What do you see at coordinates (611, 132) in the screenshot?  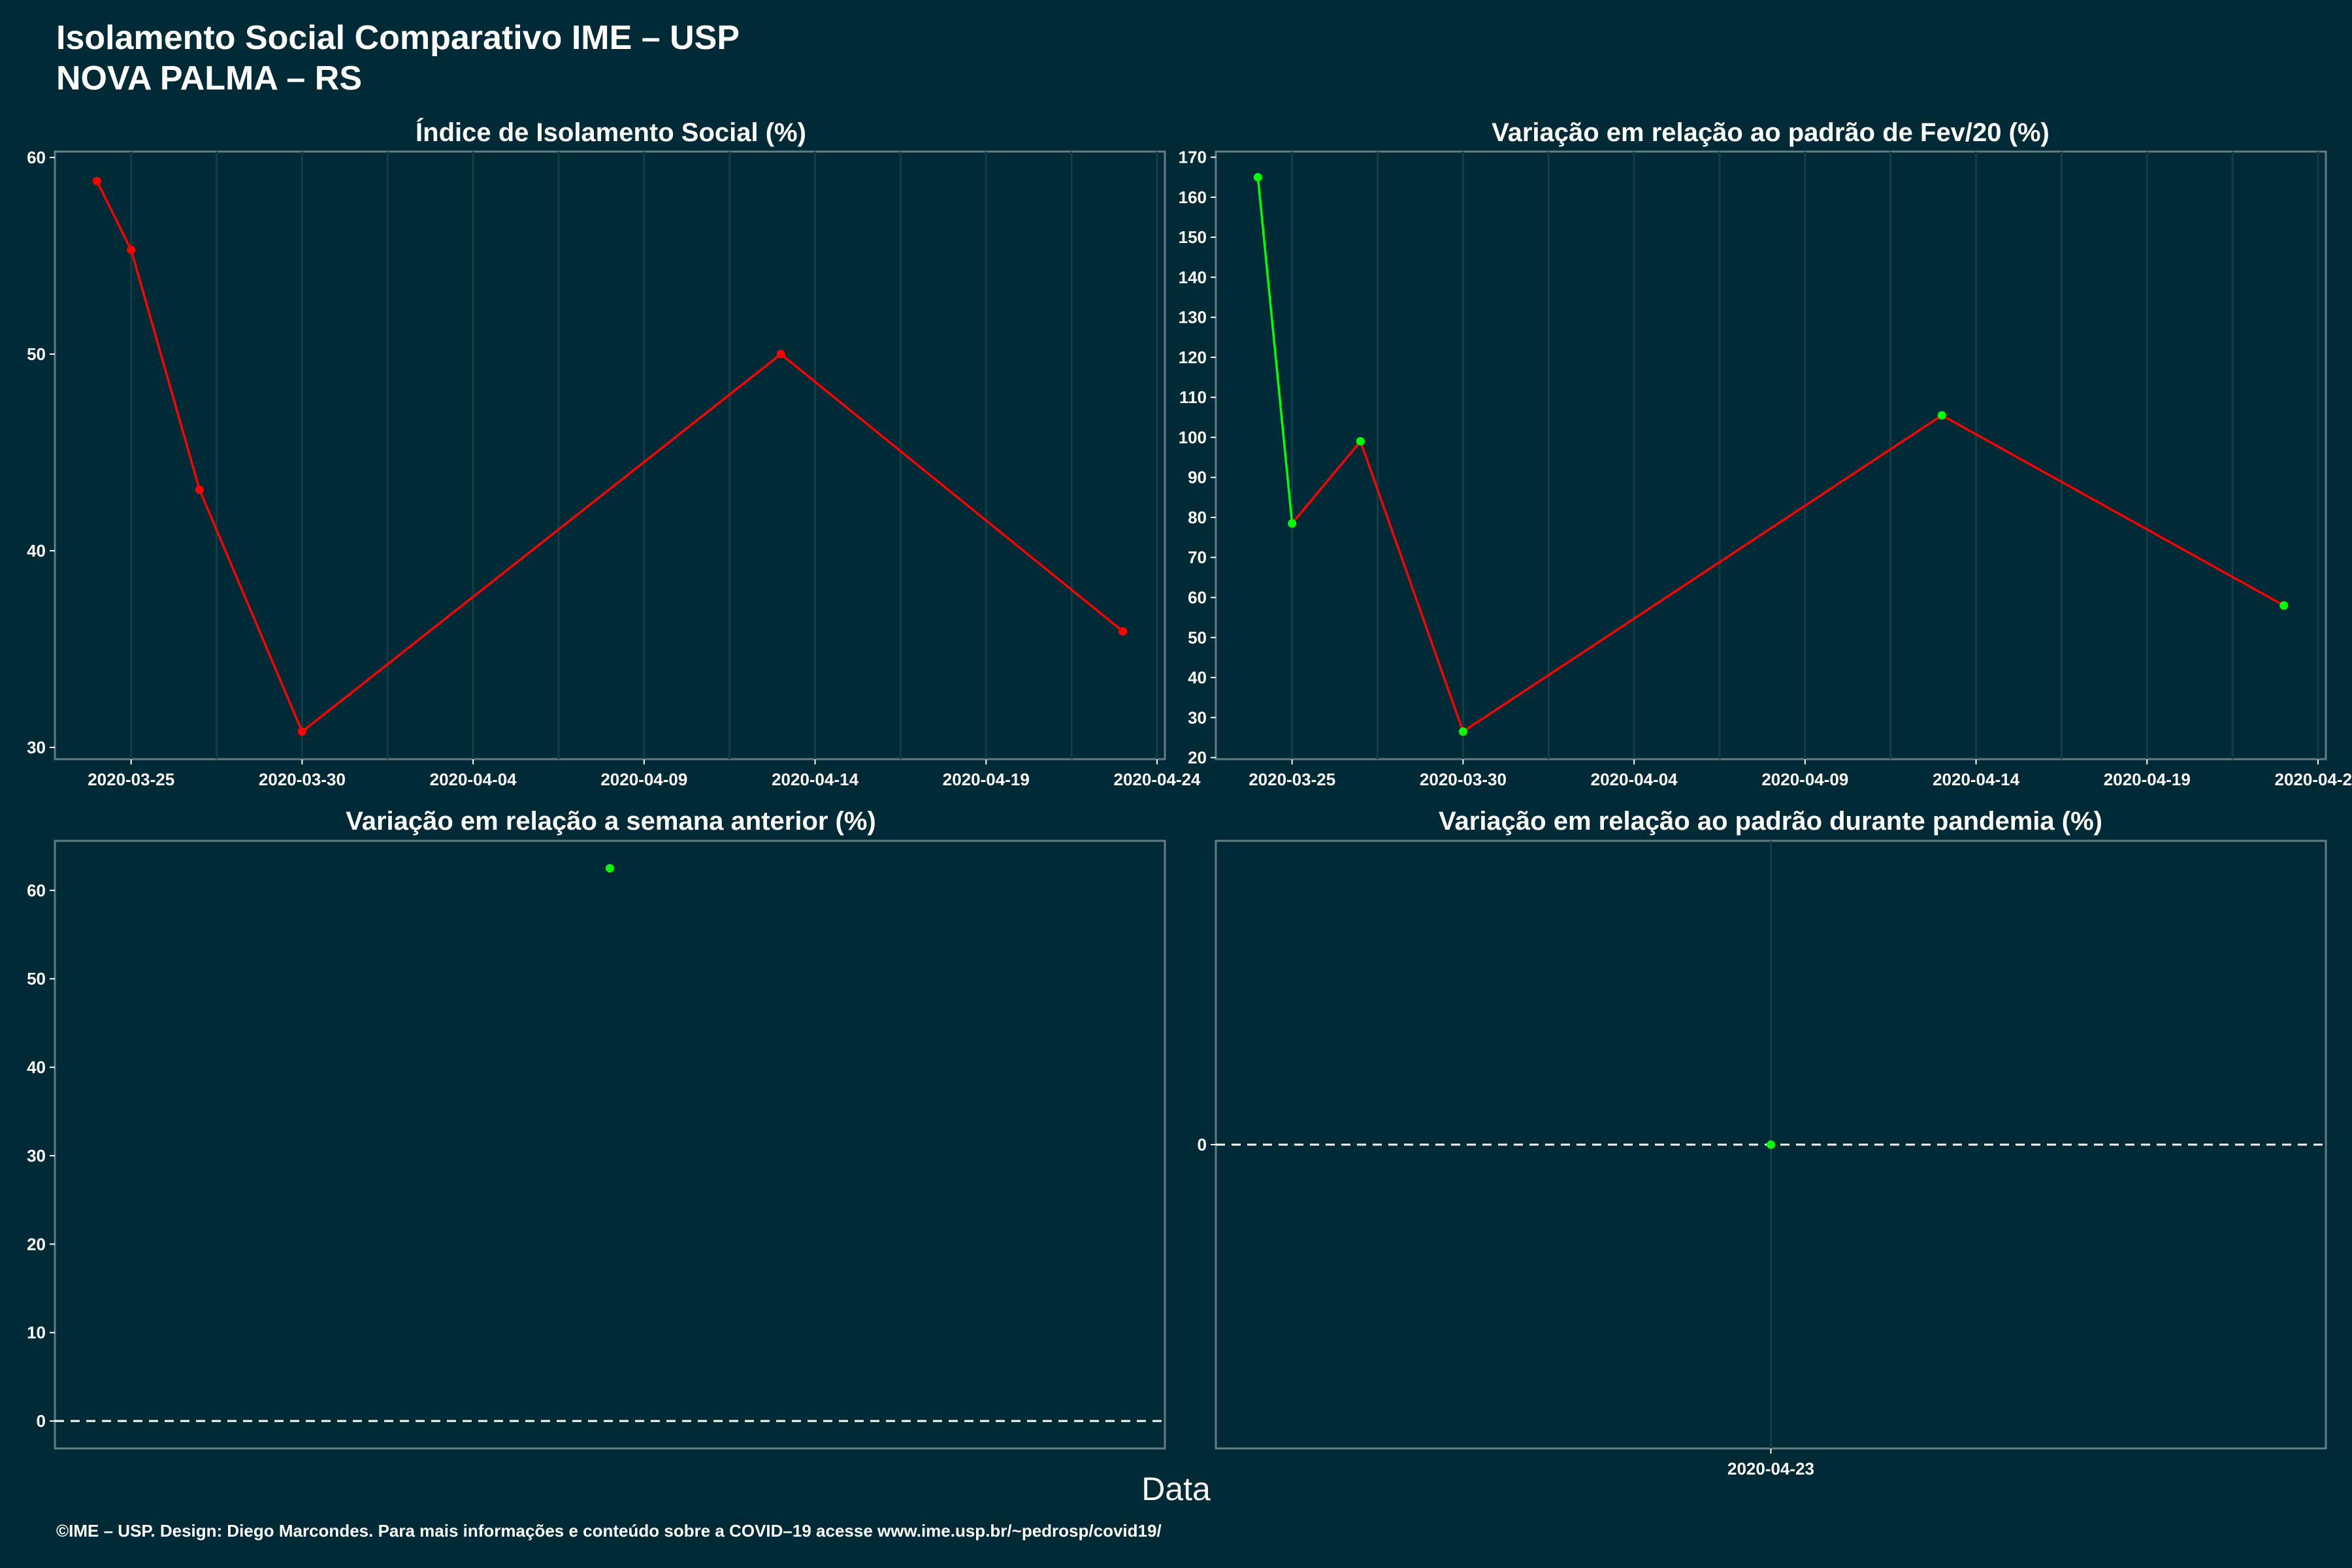 I see `panel-title: Índice de Isolamento Social (%)` at bounding box center [611, 132].